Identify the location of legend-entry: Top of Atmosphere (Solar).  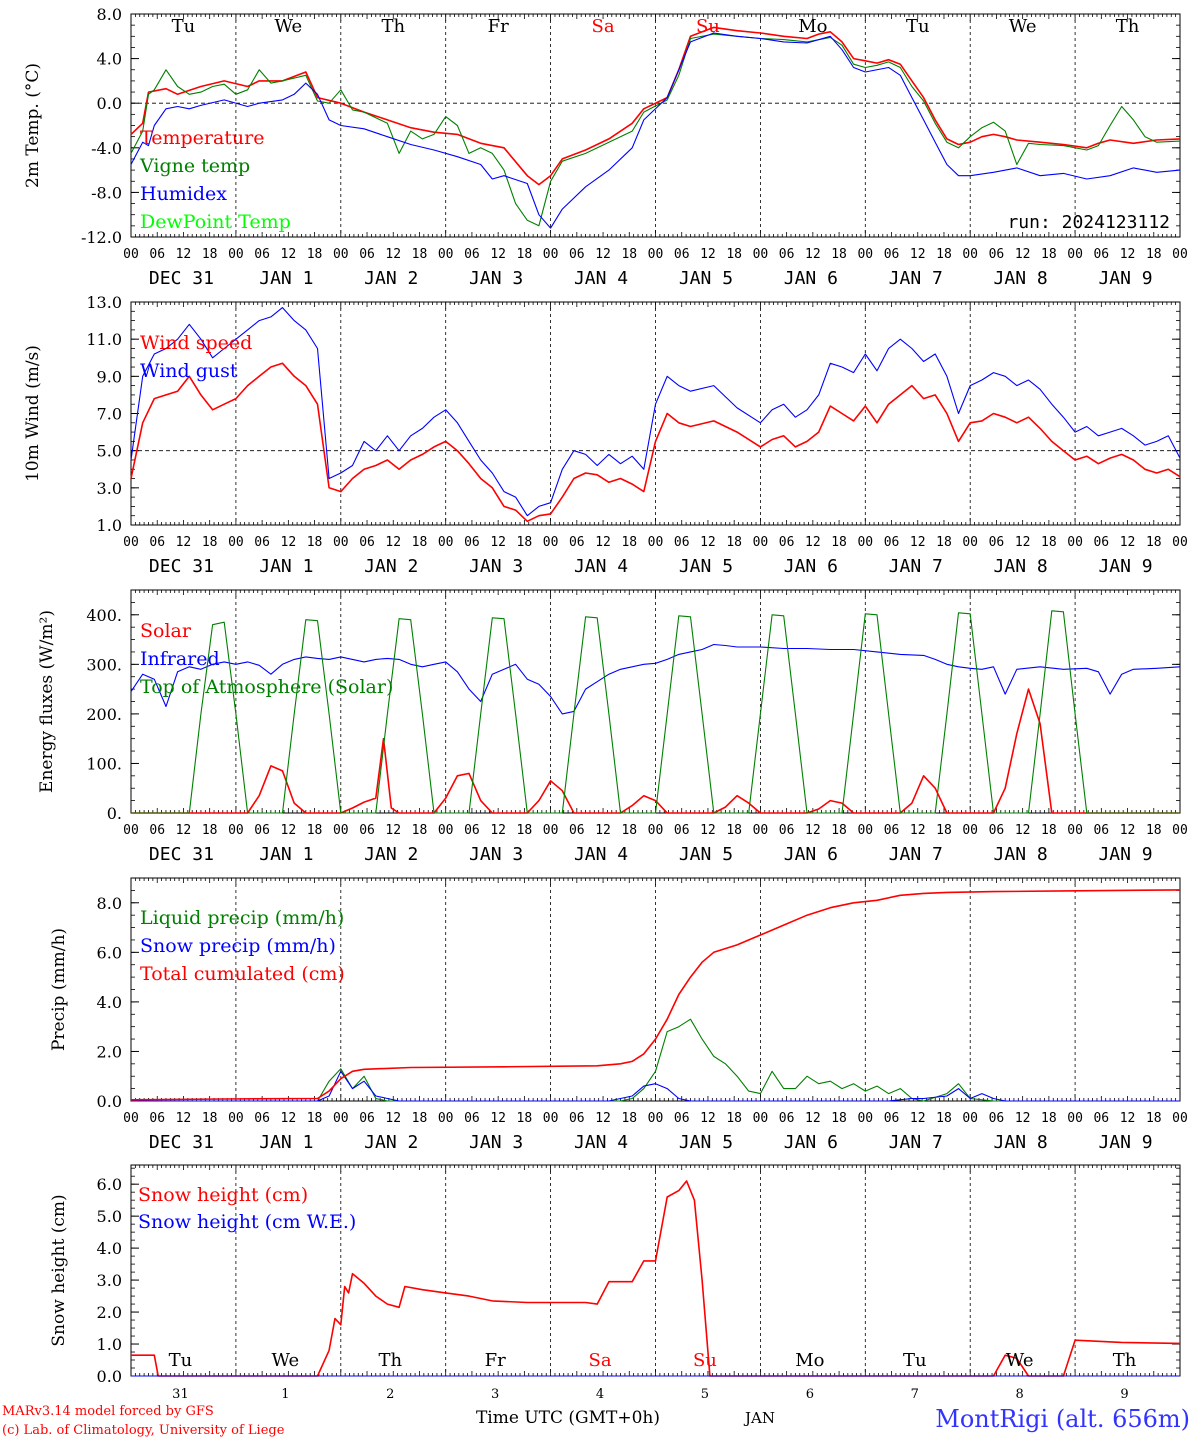
(266, 687).